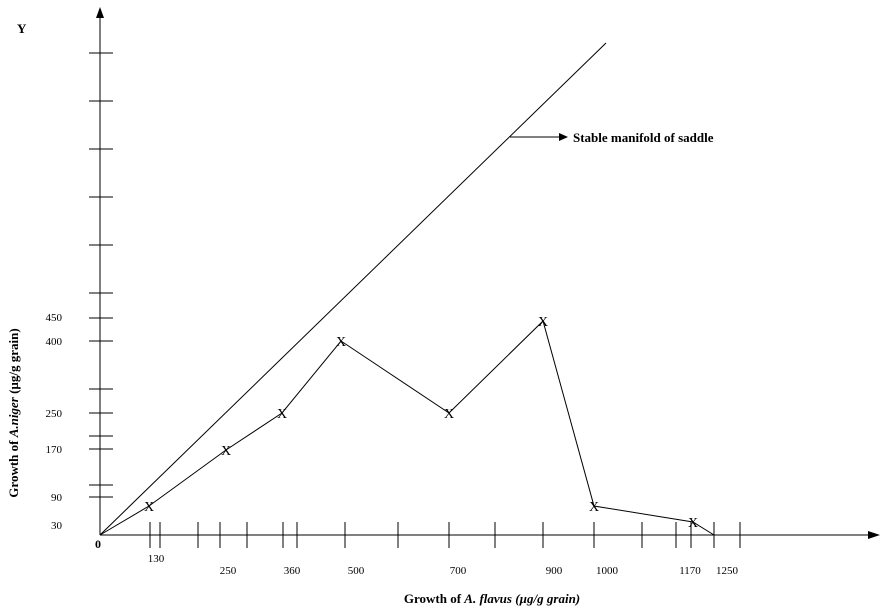  I want to click on y-tick-label: 450, so click(54, 318).